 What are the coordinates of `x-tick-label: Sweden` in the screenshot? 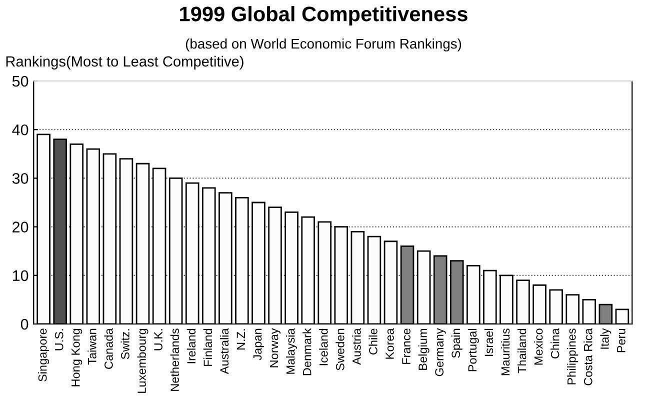 It's located at (340, 349).